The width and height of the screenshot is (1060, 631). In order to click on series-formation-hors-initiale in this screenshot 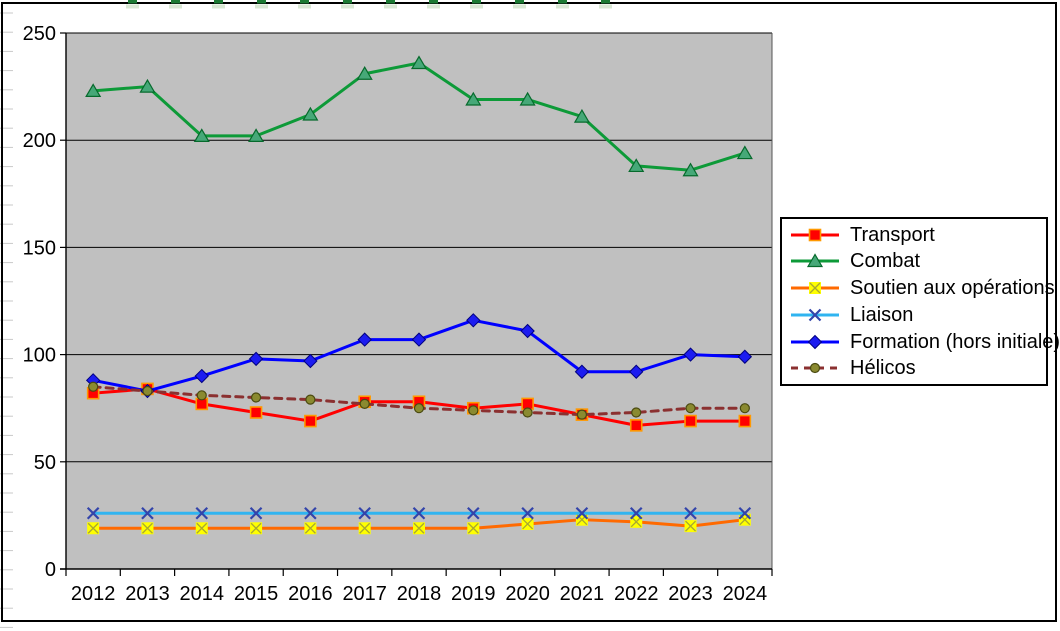, I will do `click(419, 356)`.